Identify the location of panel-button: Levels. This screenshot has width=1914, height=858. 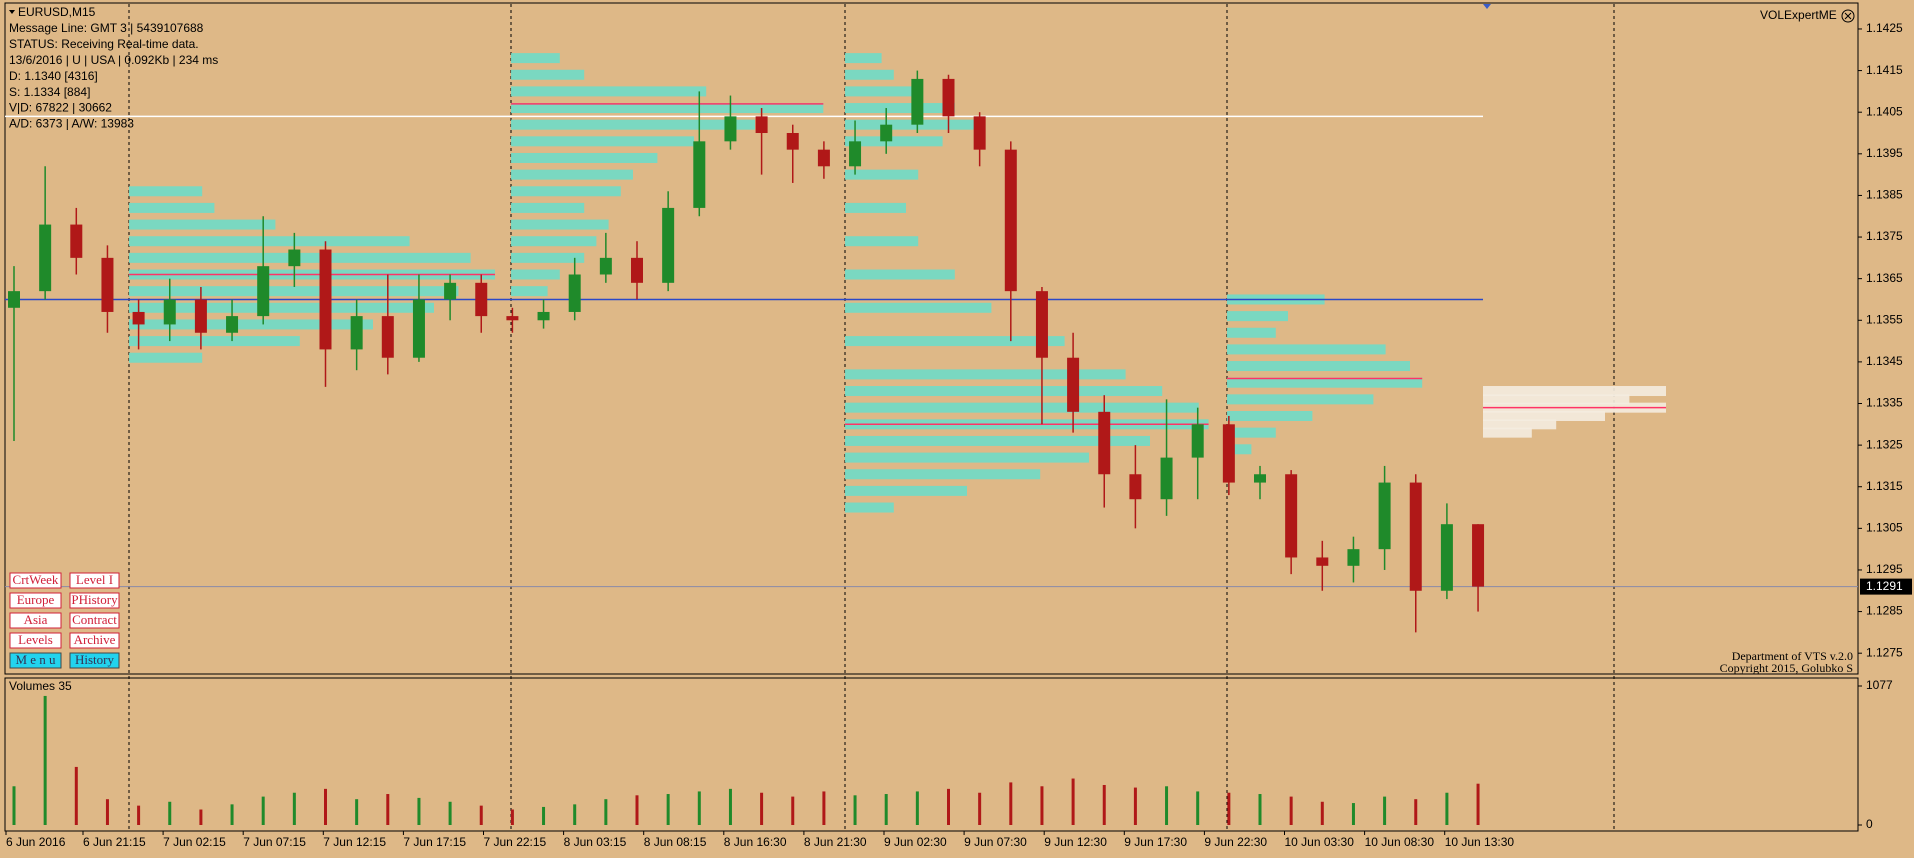
(35, 640).